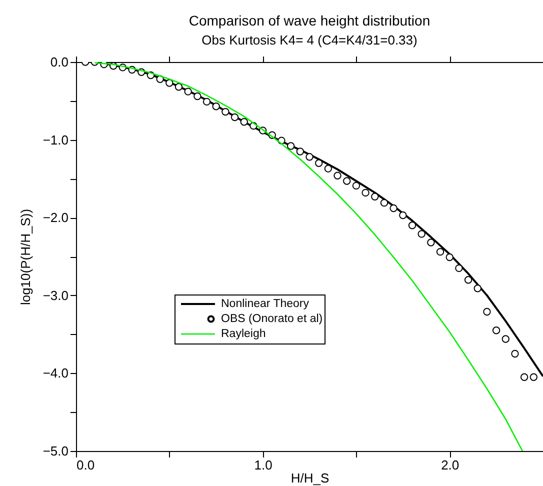 This screenshot has height=486, width=543. Describe the element at coordinates (85, 465) in the screenshot. I see `x-tick-label: 0.0` at that location.